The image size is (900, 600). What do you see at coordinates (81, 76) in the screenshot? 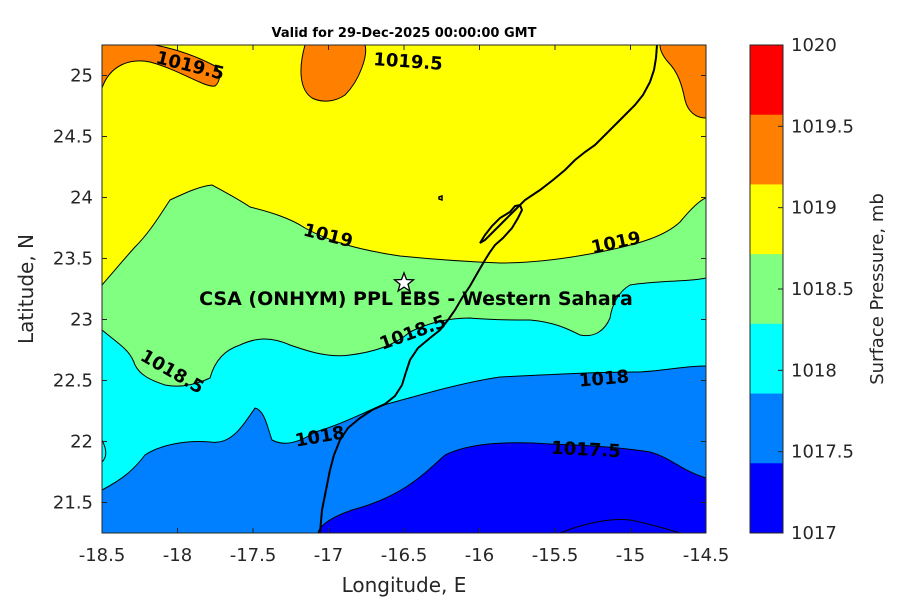
I see `y-tick-label: 25` at bounding box center [81, 76].